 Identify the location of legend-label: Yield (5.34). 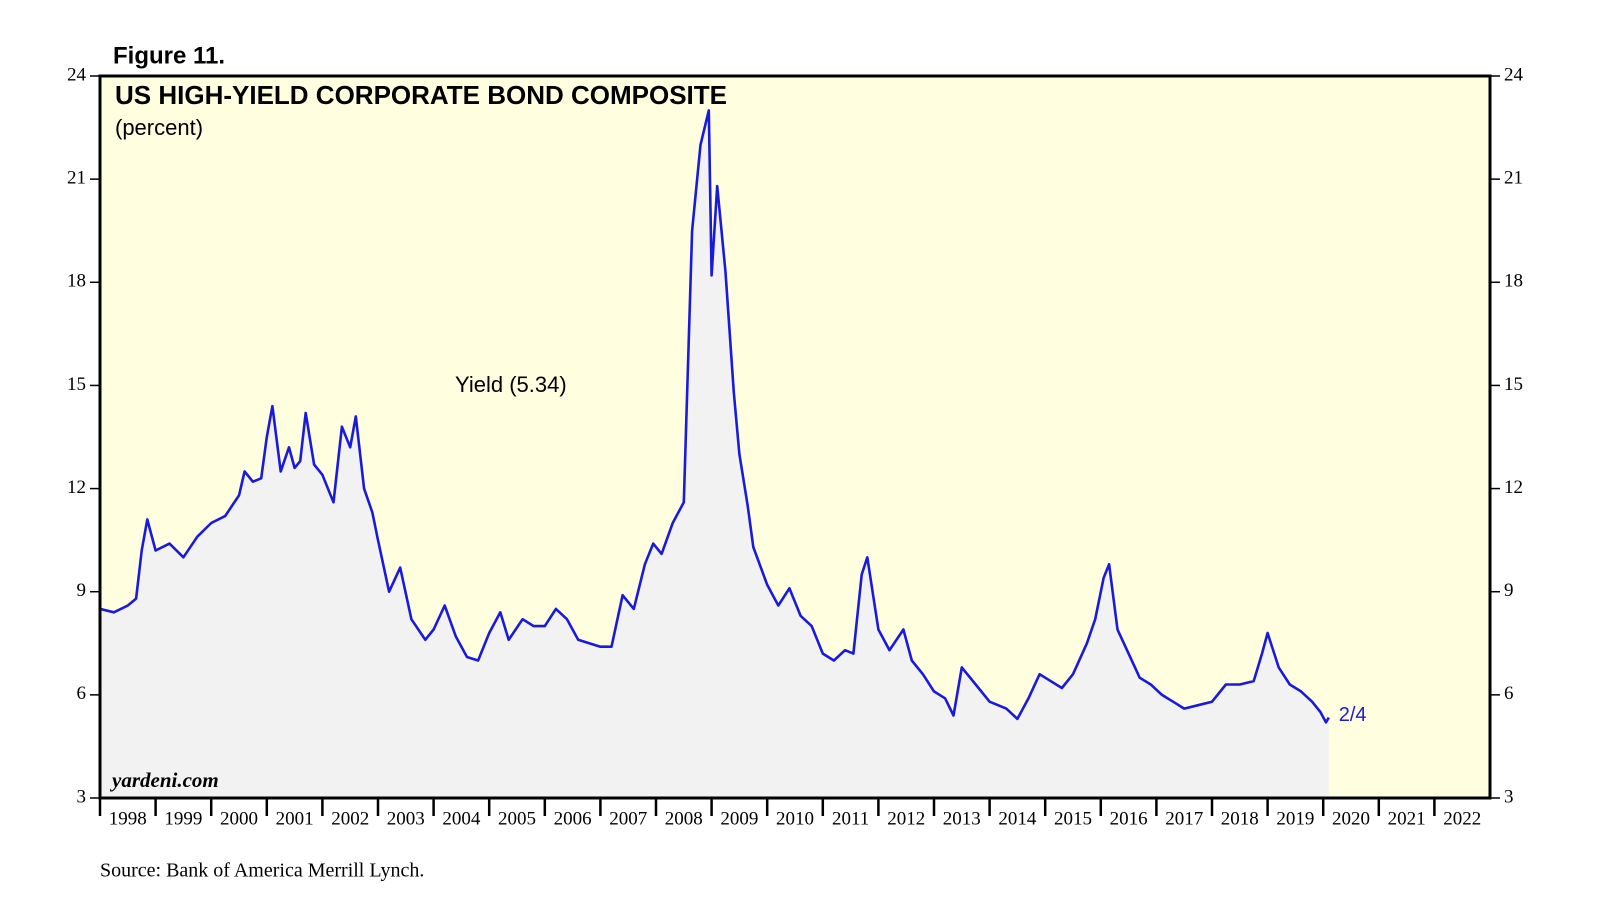
(511, 384).